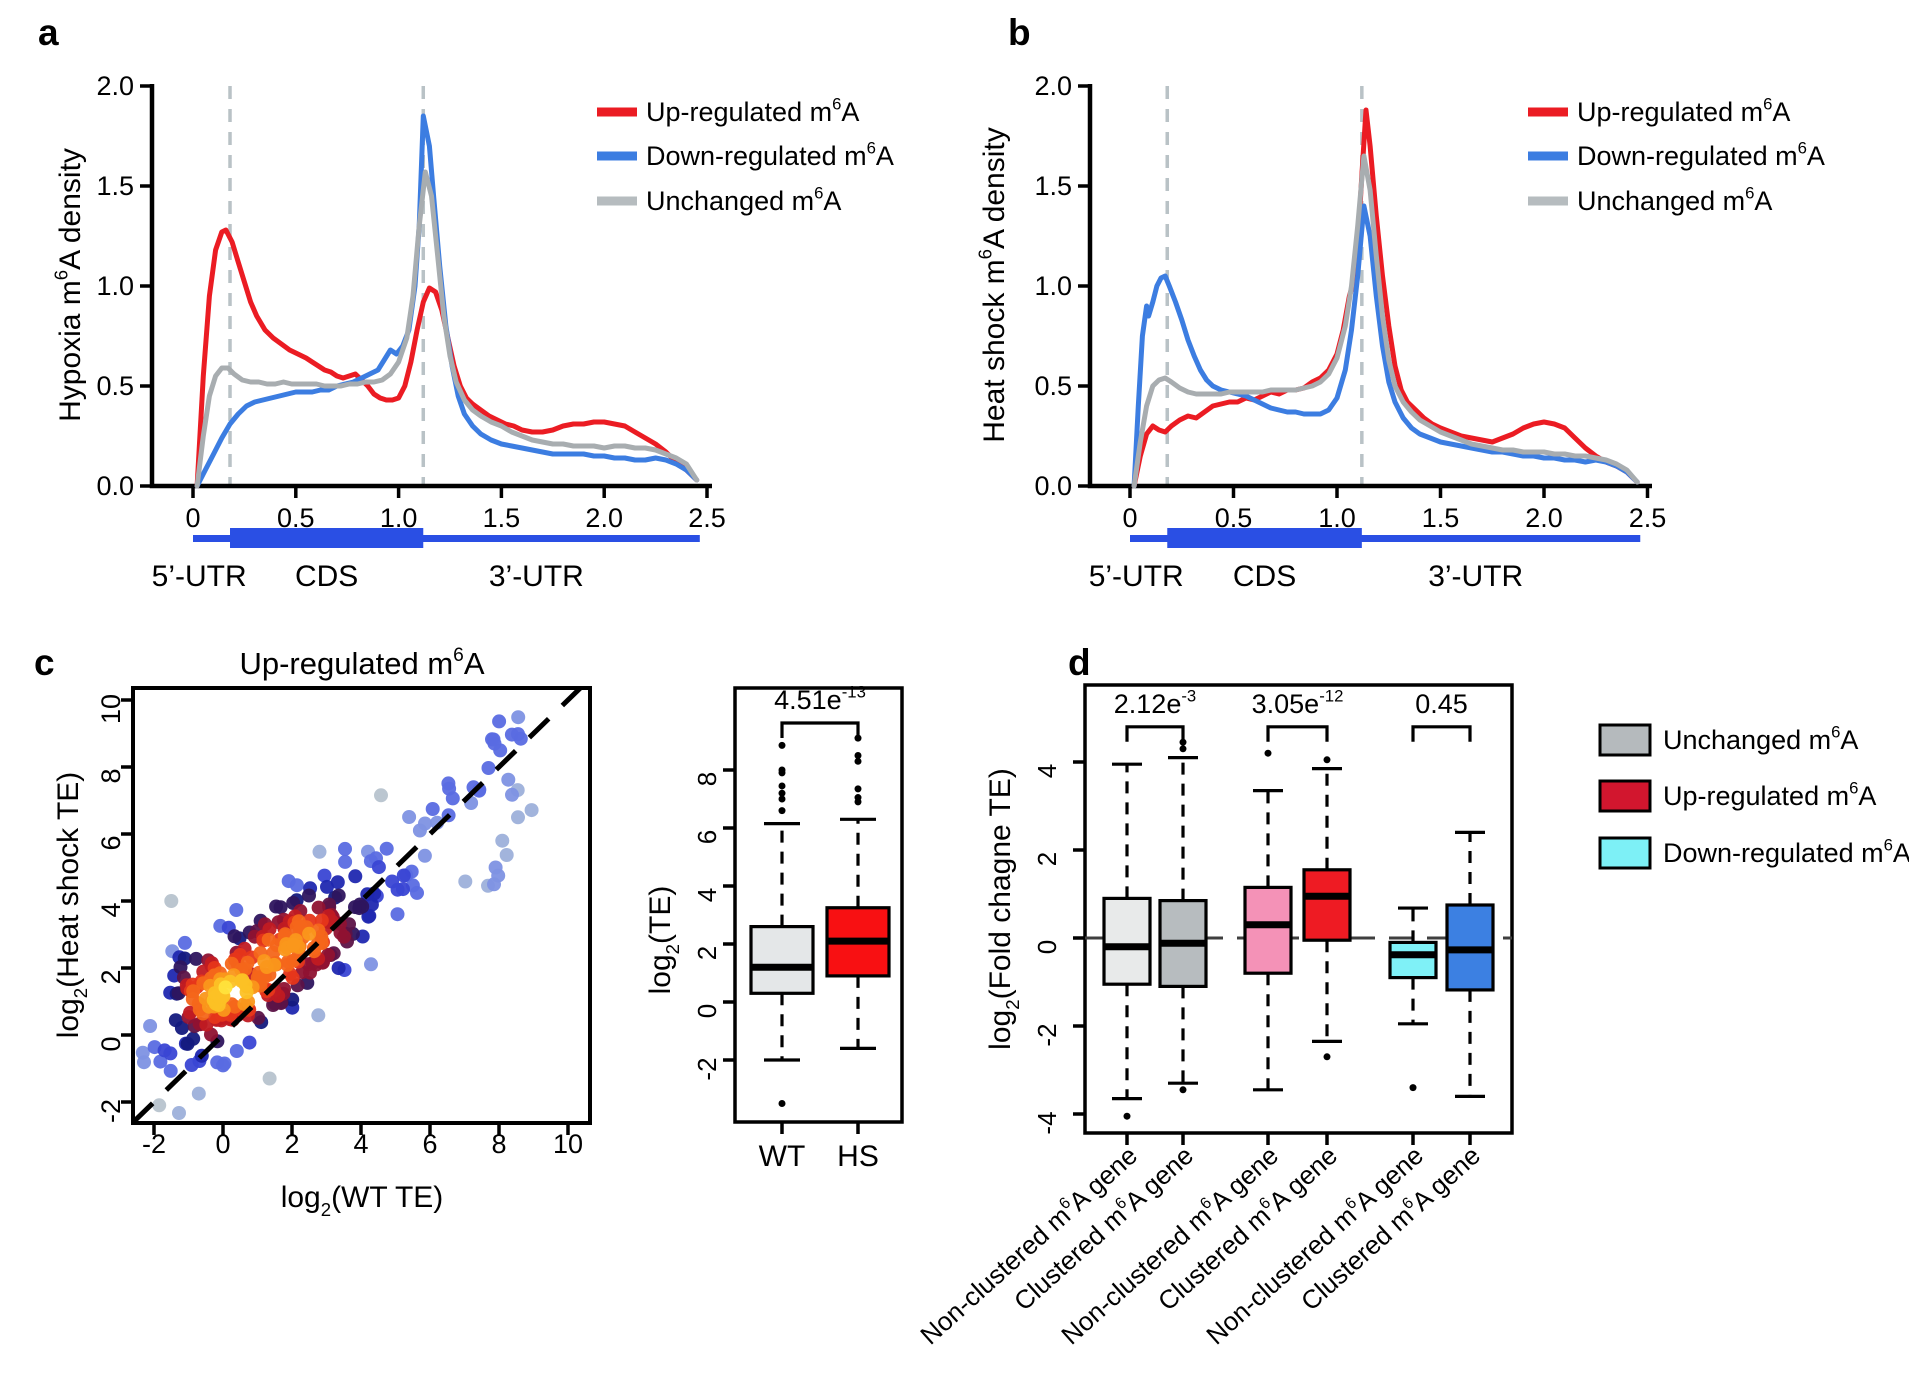 The image size is (1909, 1388). What do you see at coordinates (1441, 704) in the screenshot?
I see `p-value-label: 0.45` at bounding box center [1441, 704].